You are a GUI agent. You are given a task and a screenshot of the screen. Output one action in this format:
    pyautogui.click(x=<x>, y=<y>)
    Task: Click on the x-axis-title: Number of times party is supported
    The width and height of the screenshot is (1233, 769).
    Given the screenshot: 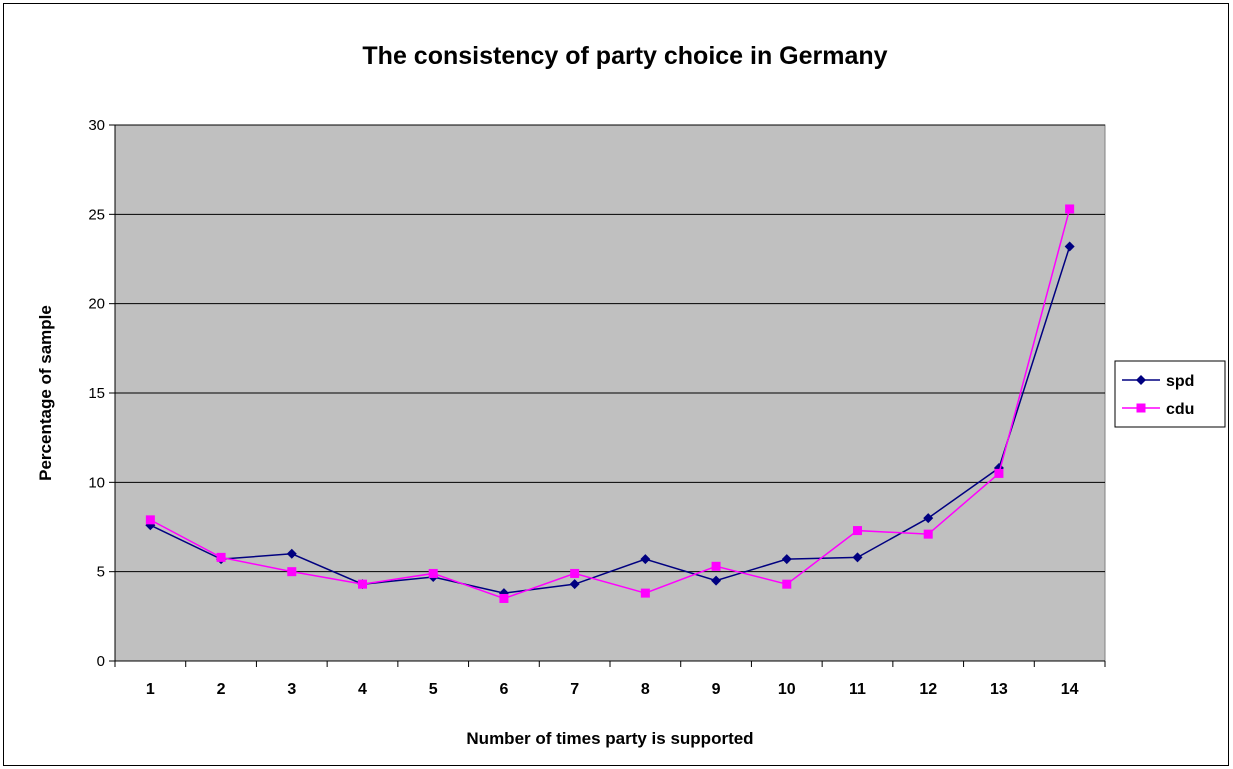 What is the action you would take?
    pyautogui.click(x=609, y=738)
    